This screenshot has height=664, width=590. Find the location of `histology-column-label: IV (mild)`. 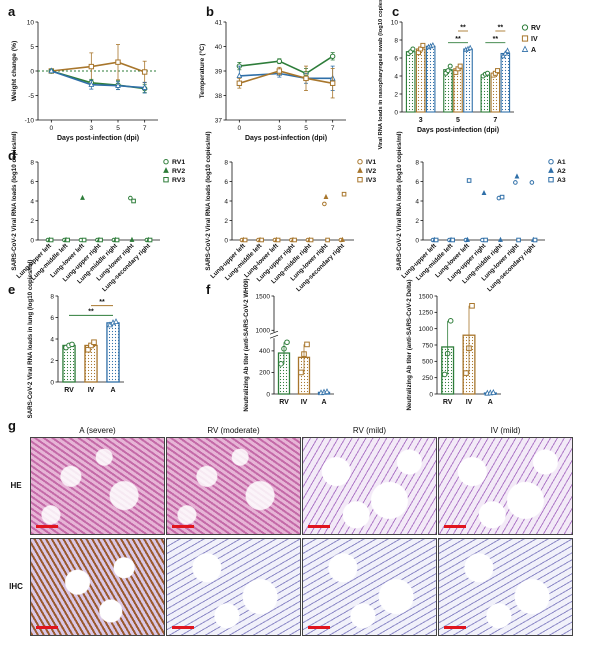

histology-column-label: IV (mild) is located at coordinates (505, 430).